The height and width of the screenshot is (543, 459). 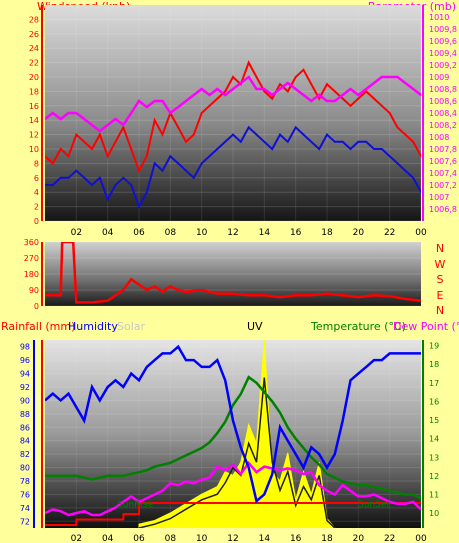 I want to click on y-tick-label: 82, so click(x=25, y=454).